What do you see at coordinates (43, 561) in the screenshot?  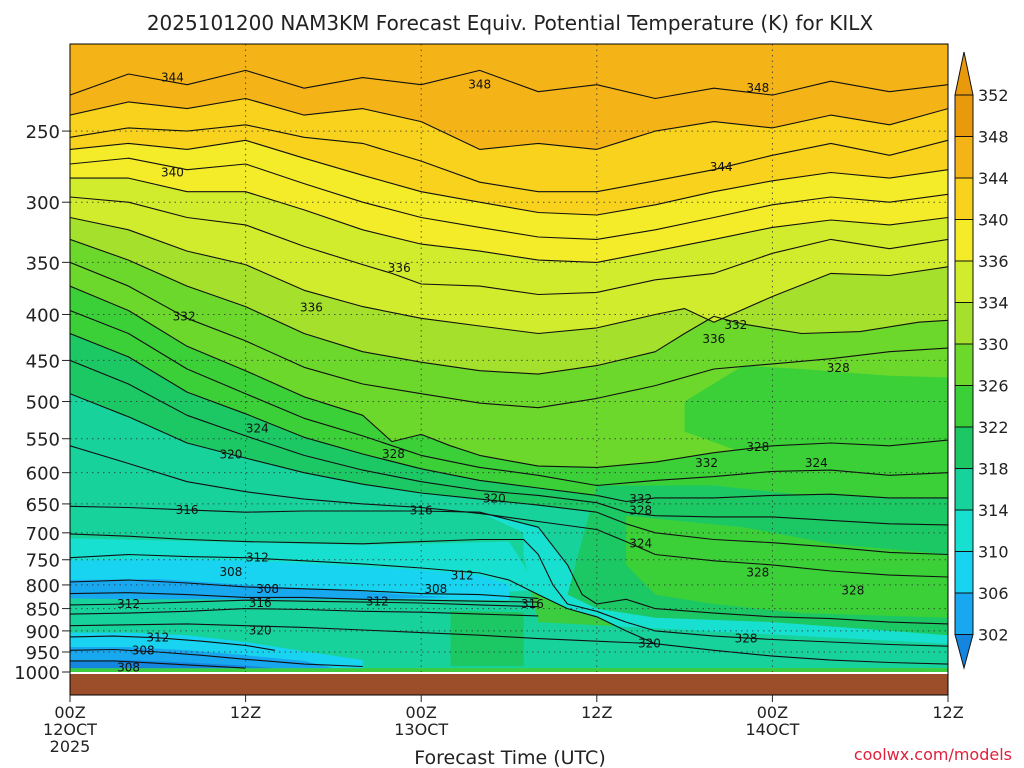 I see `y-tick-label-750: 750` at bounding box center [43, 561].